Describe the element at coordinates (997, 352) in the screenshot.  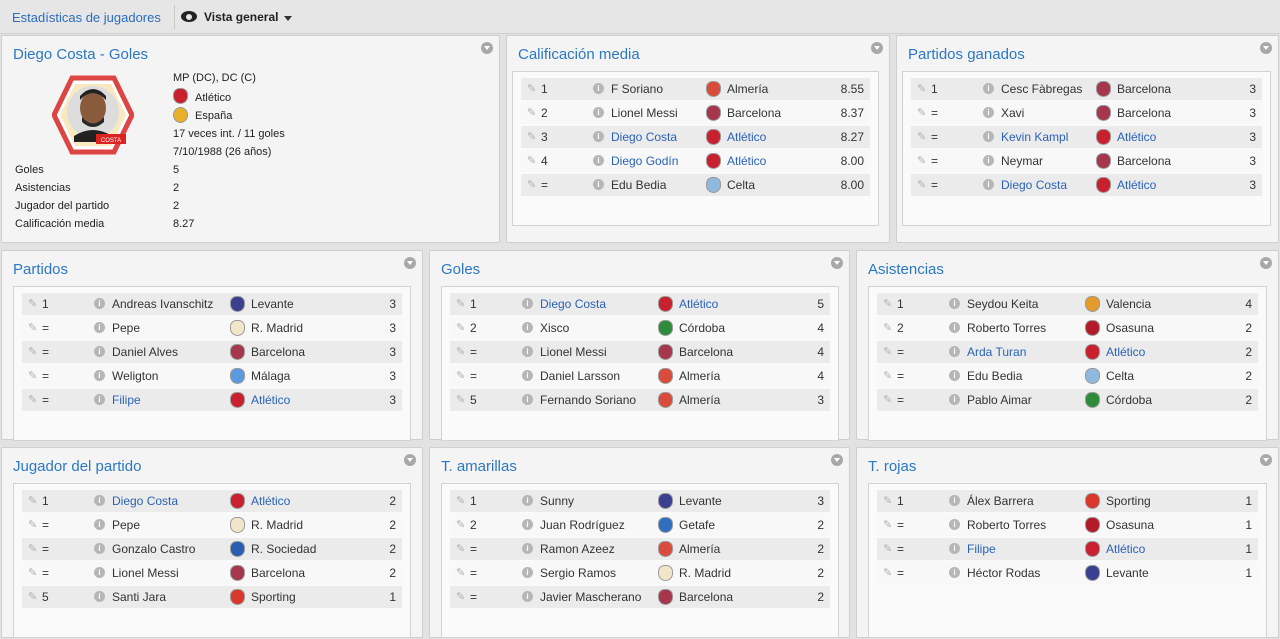
I see `player-name: Arda Turan` at that location.